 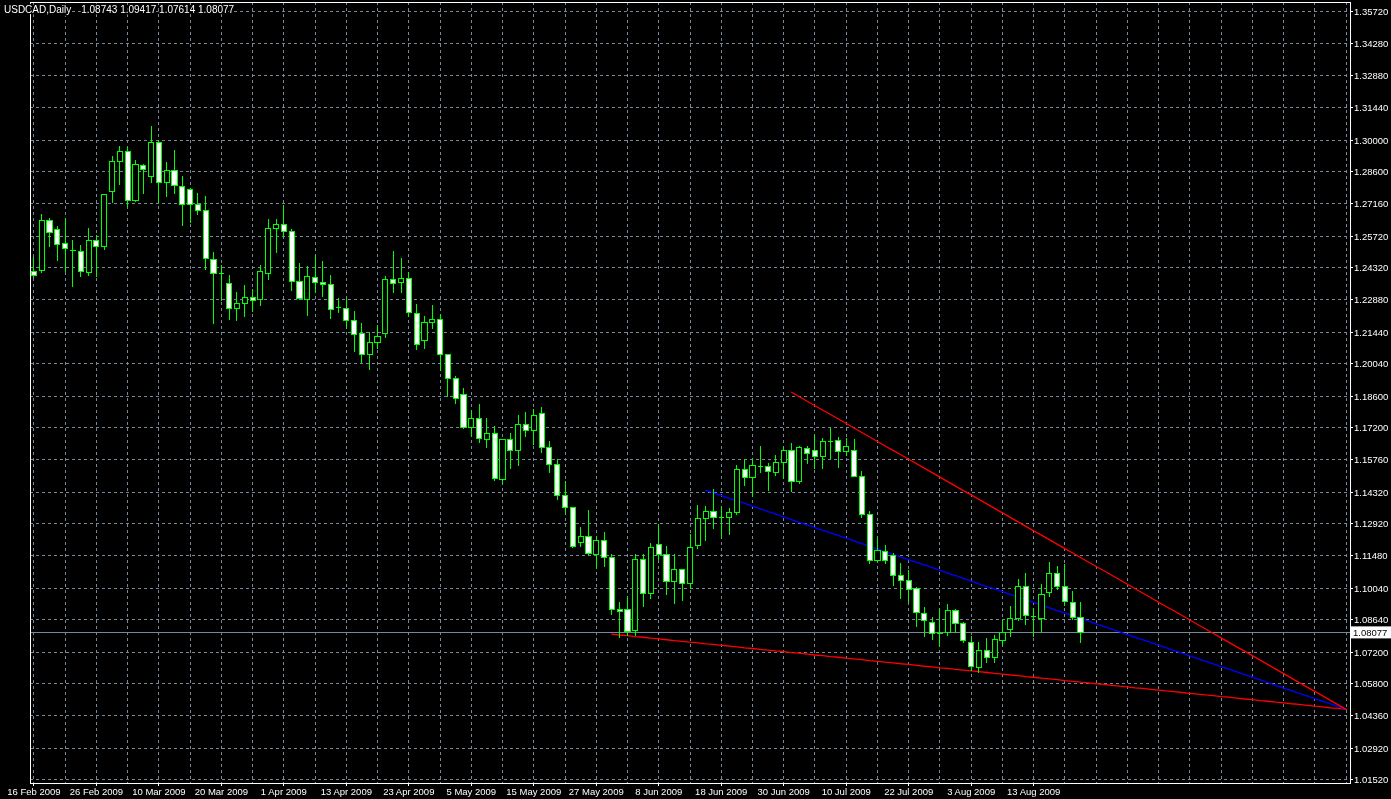 What do you see at coordinates (159, 791) in the screenshot?
I see `x-tick-label: 10 Mar 2009` at bounding box center [159, 791].